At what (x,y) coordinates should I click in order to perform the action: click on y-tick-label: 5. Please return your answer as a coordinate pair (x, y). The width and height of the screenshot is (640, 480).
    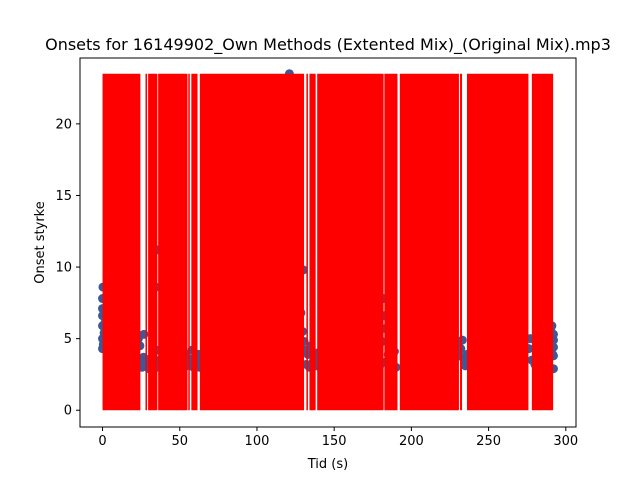
    Looking at the image, I should click on (68, 339).